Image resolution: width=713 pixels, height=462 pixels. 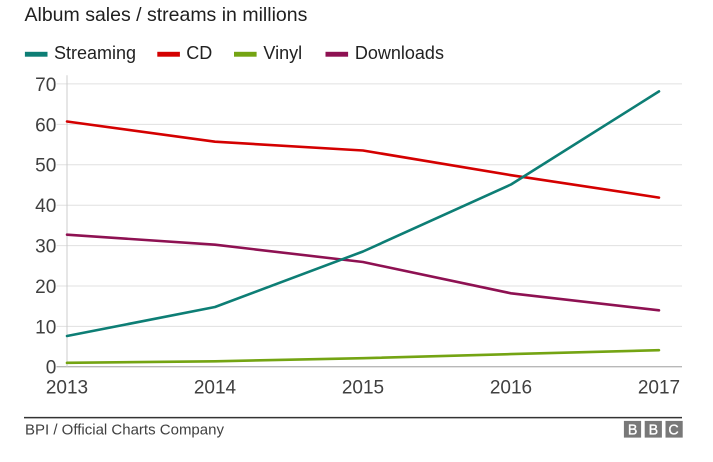 I want to click on svg-text: 10, so click(x=45, y=327).